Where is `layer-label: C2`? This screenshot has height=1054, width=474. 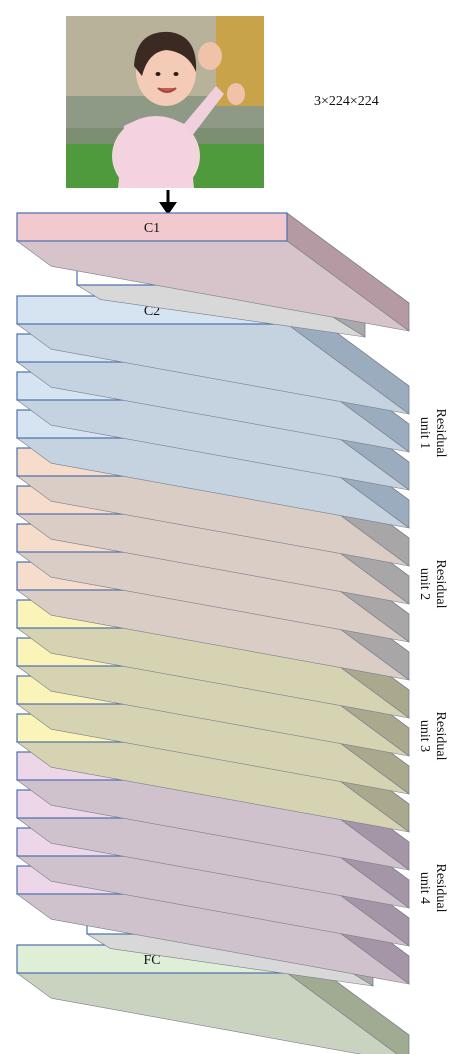 layer-label: C2 is located at coordinates (152, 311).